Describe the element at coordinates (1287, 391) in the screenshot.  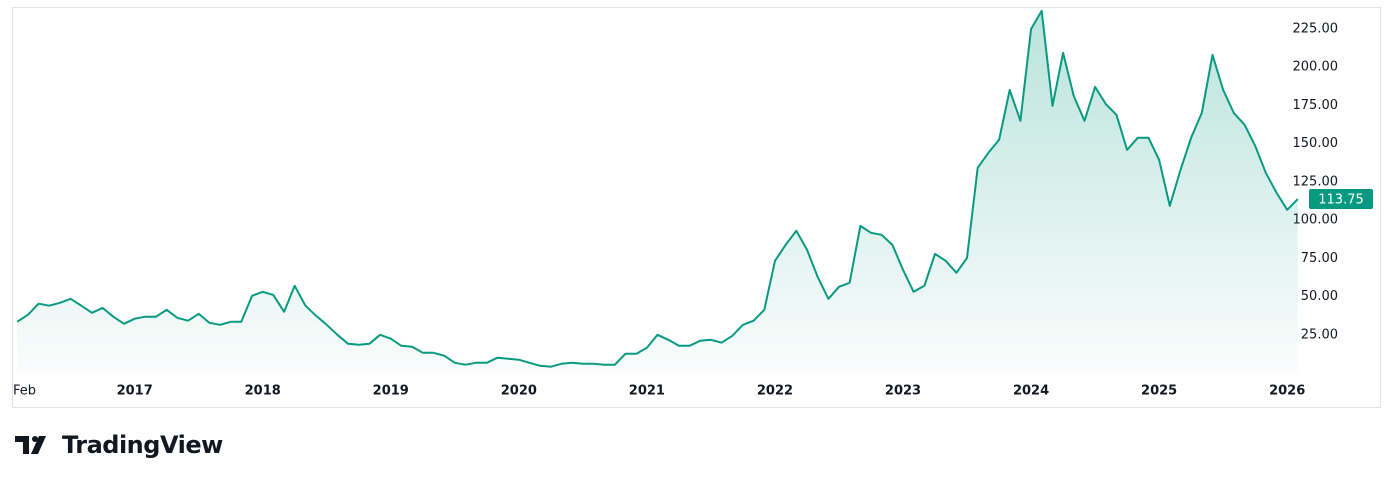
I see `x-tick-label: 2026` at that location.